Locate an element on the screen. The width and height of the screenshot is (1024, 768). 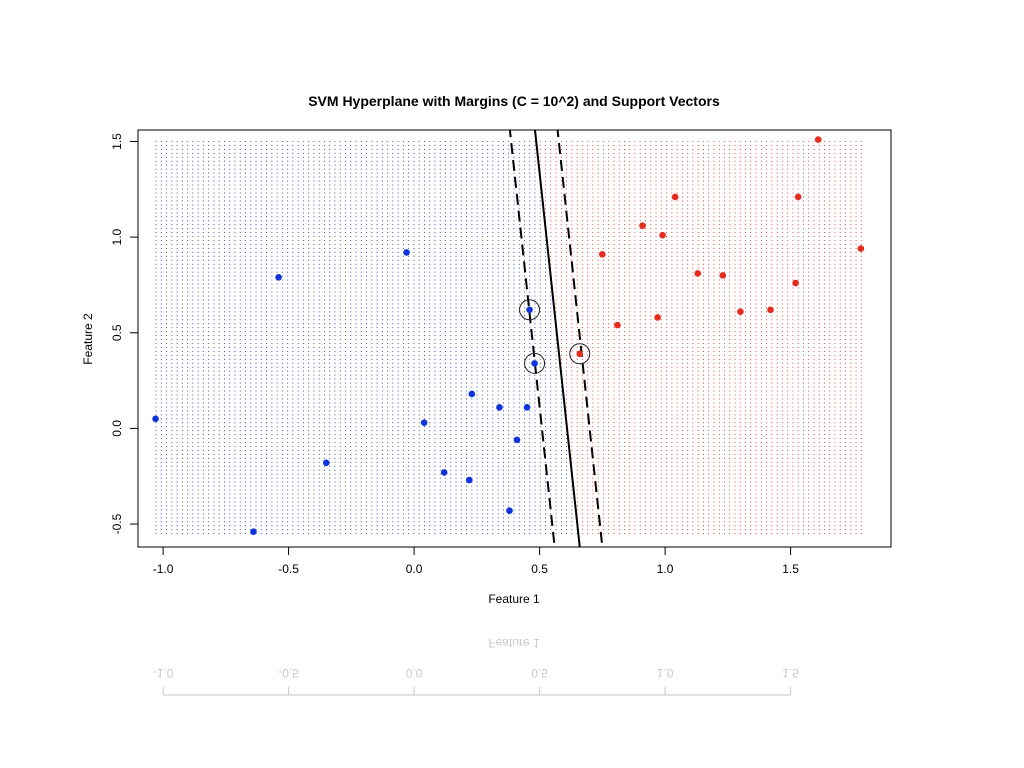
margin-line-lower is located at coordinates (532, 338).